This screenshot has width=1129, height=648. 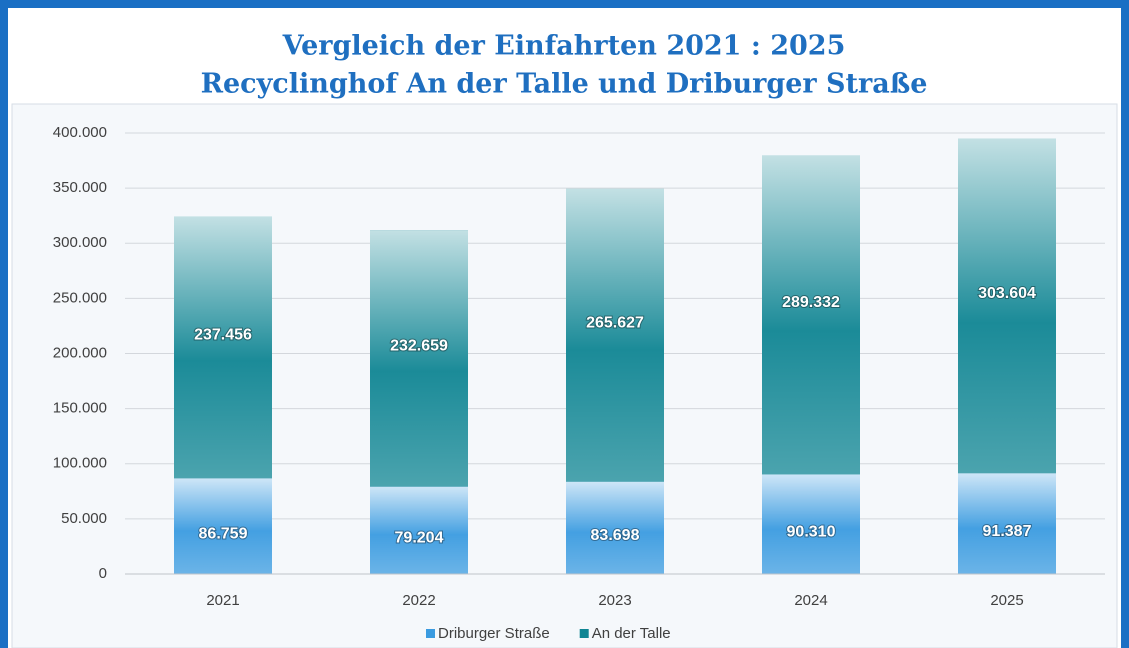 I want to click on legend-label: An der Talle, so click(x=631, y=633).